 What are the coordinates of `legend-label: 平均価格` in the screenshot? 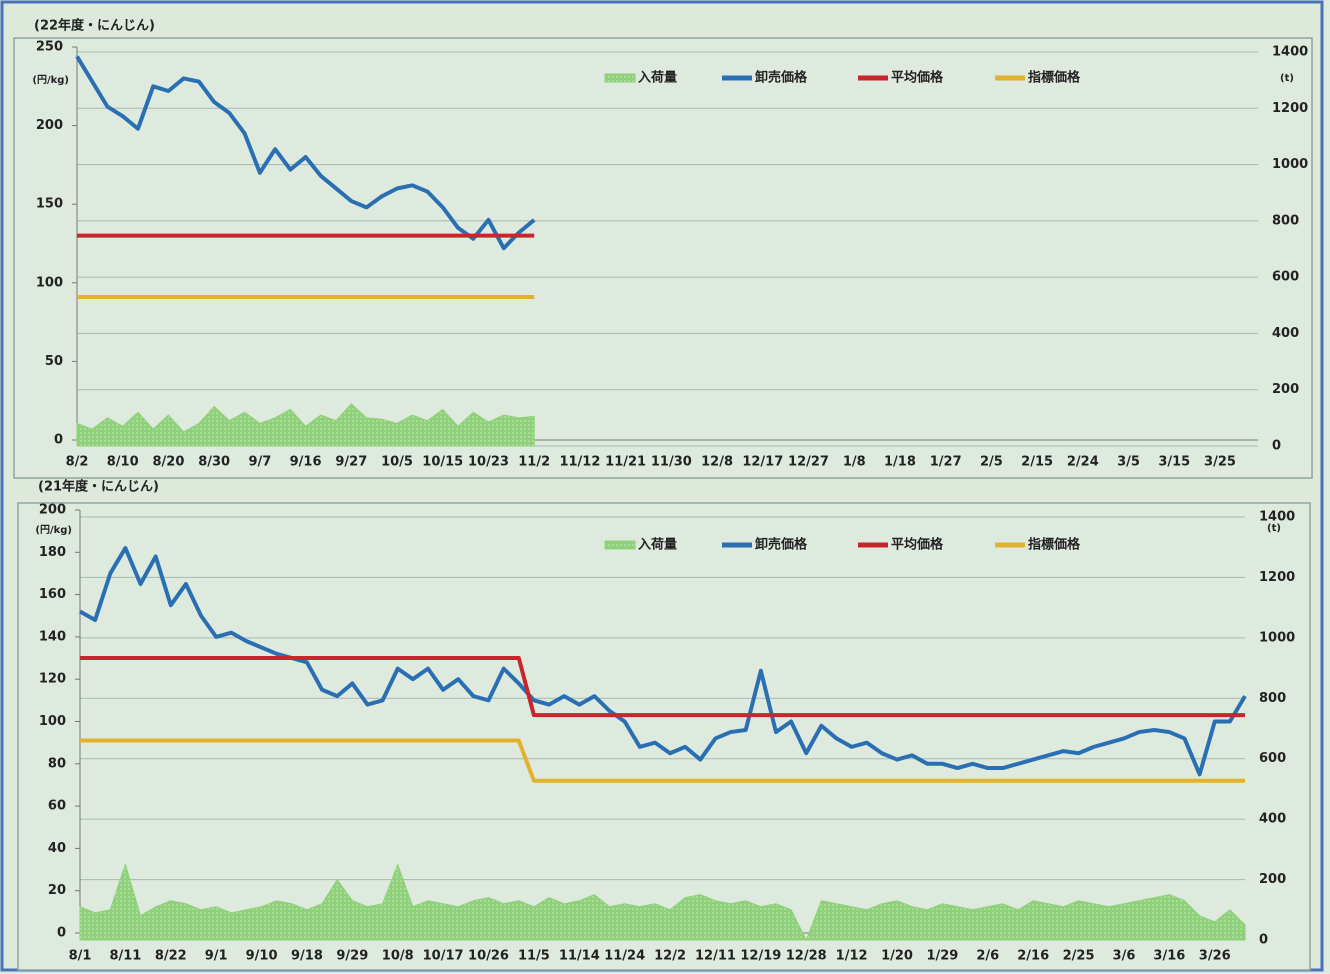 It's located at (917, 545).